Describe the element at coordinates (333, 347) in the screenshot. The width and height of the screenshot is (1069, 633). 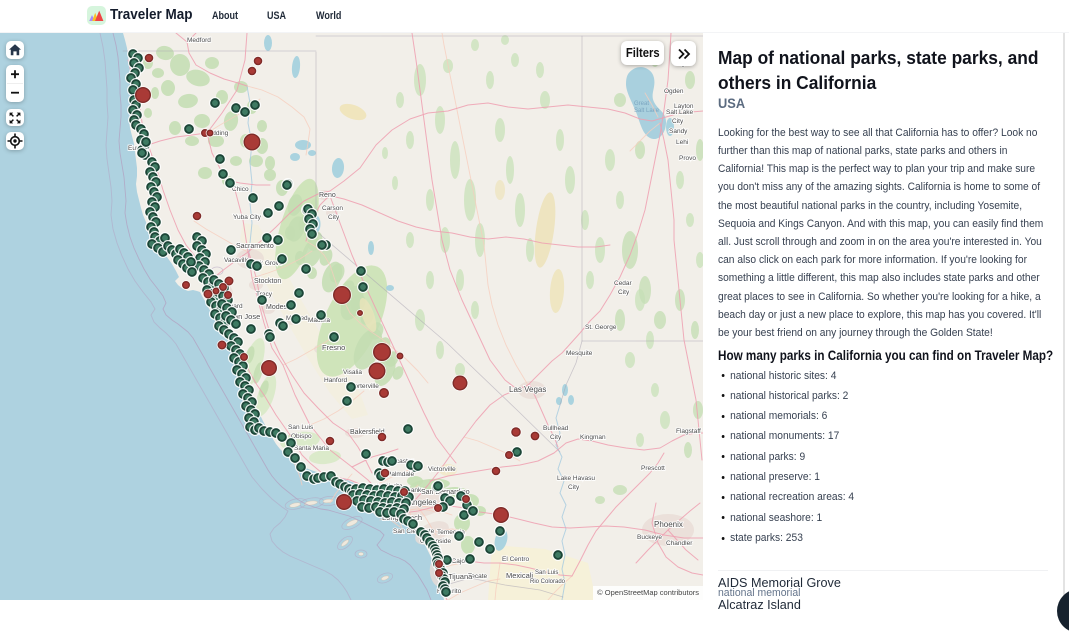
I see `svg-text: Fresno` at that location.